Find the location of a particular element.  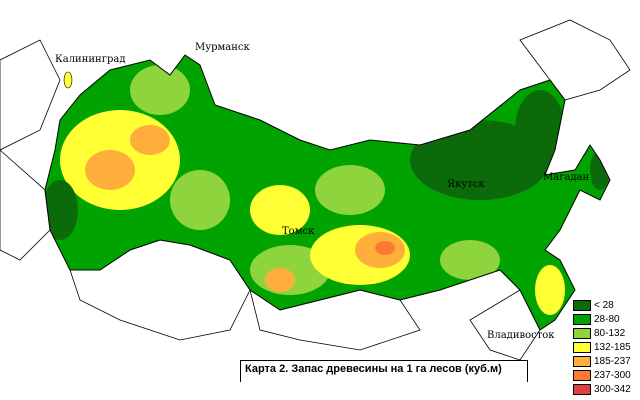

legend-item: 132-185 is located at coordinates (602, 347).